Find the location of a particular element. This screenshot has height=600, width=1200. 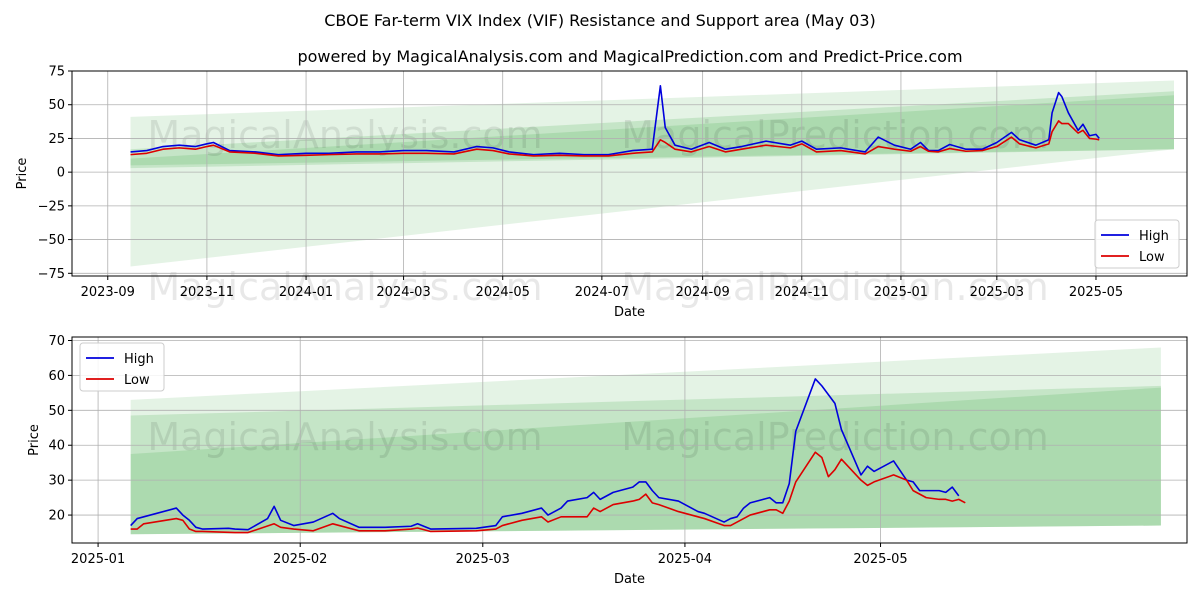

y-tick-label: 70 is located at coordinates (56, 341).